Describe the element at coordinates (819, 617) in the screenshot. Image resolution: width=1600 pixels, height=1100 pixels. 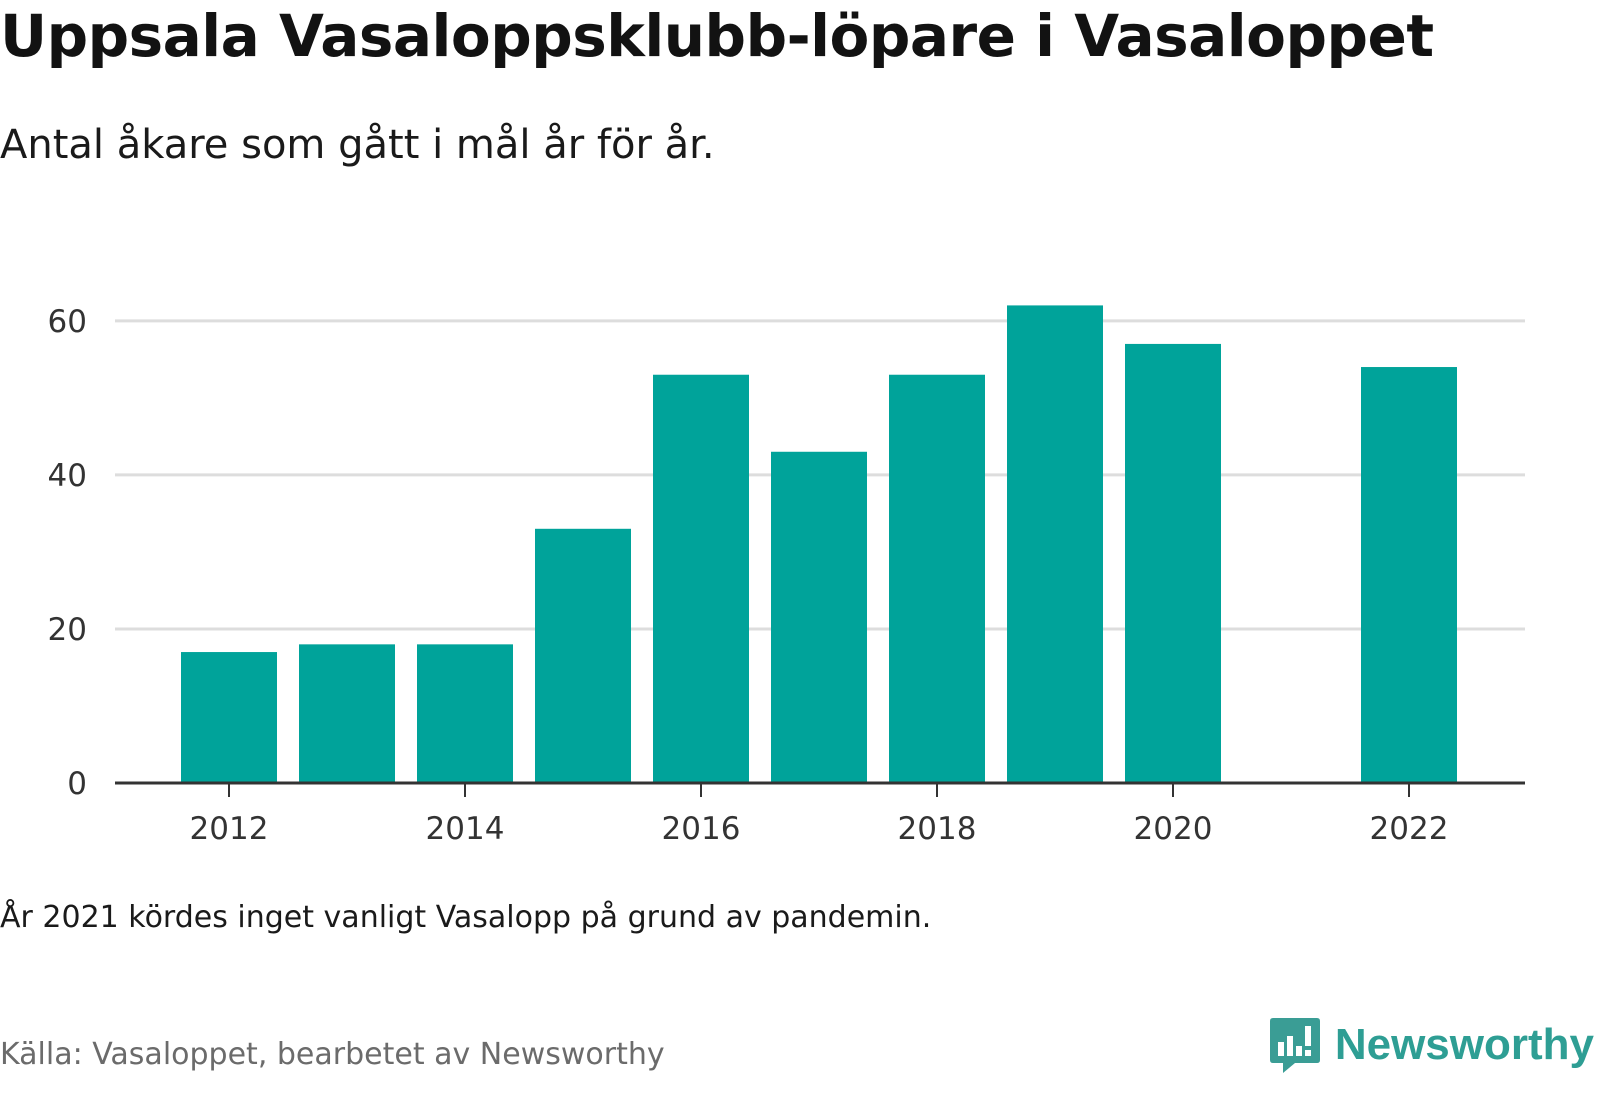
I see `bar-2017` at that location.